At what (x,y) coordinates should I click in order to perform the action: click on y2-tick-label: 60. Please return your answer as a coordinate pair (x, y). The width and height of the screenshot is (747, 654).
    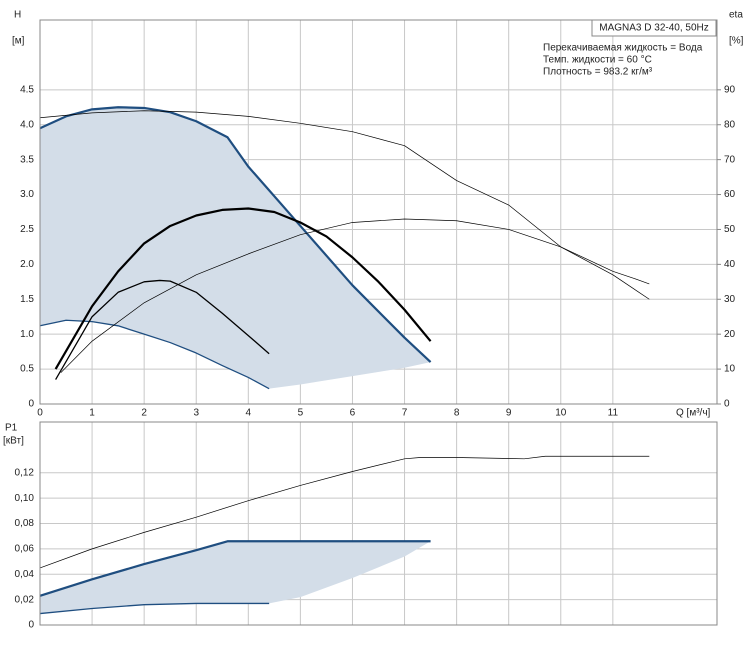
    Looking at the image, I should click on (730, 194).